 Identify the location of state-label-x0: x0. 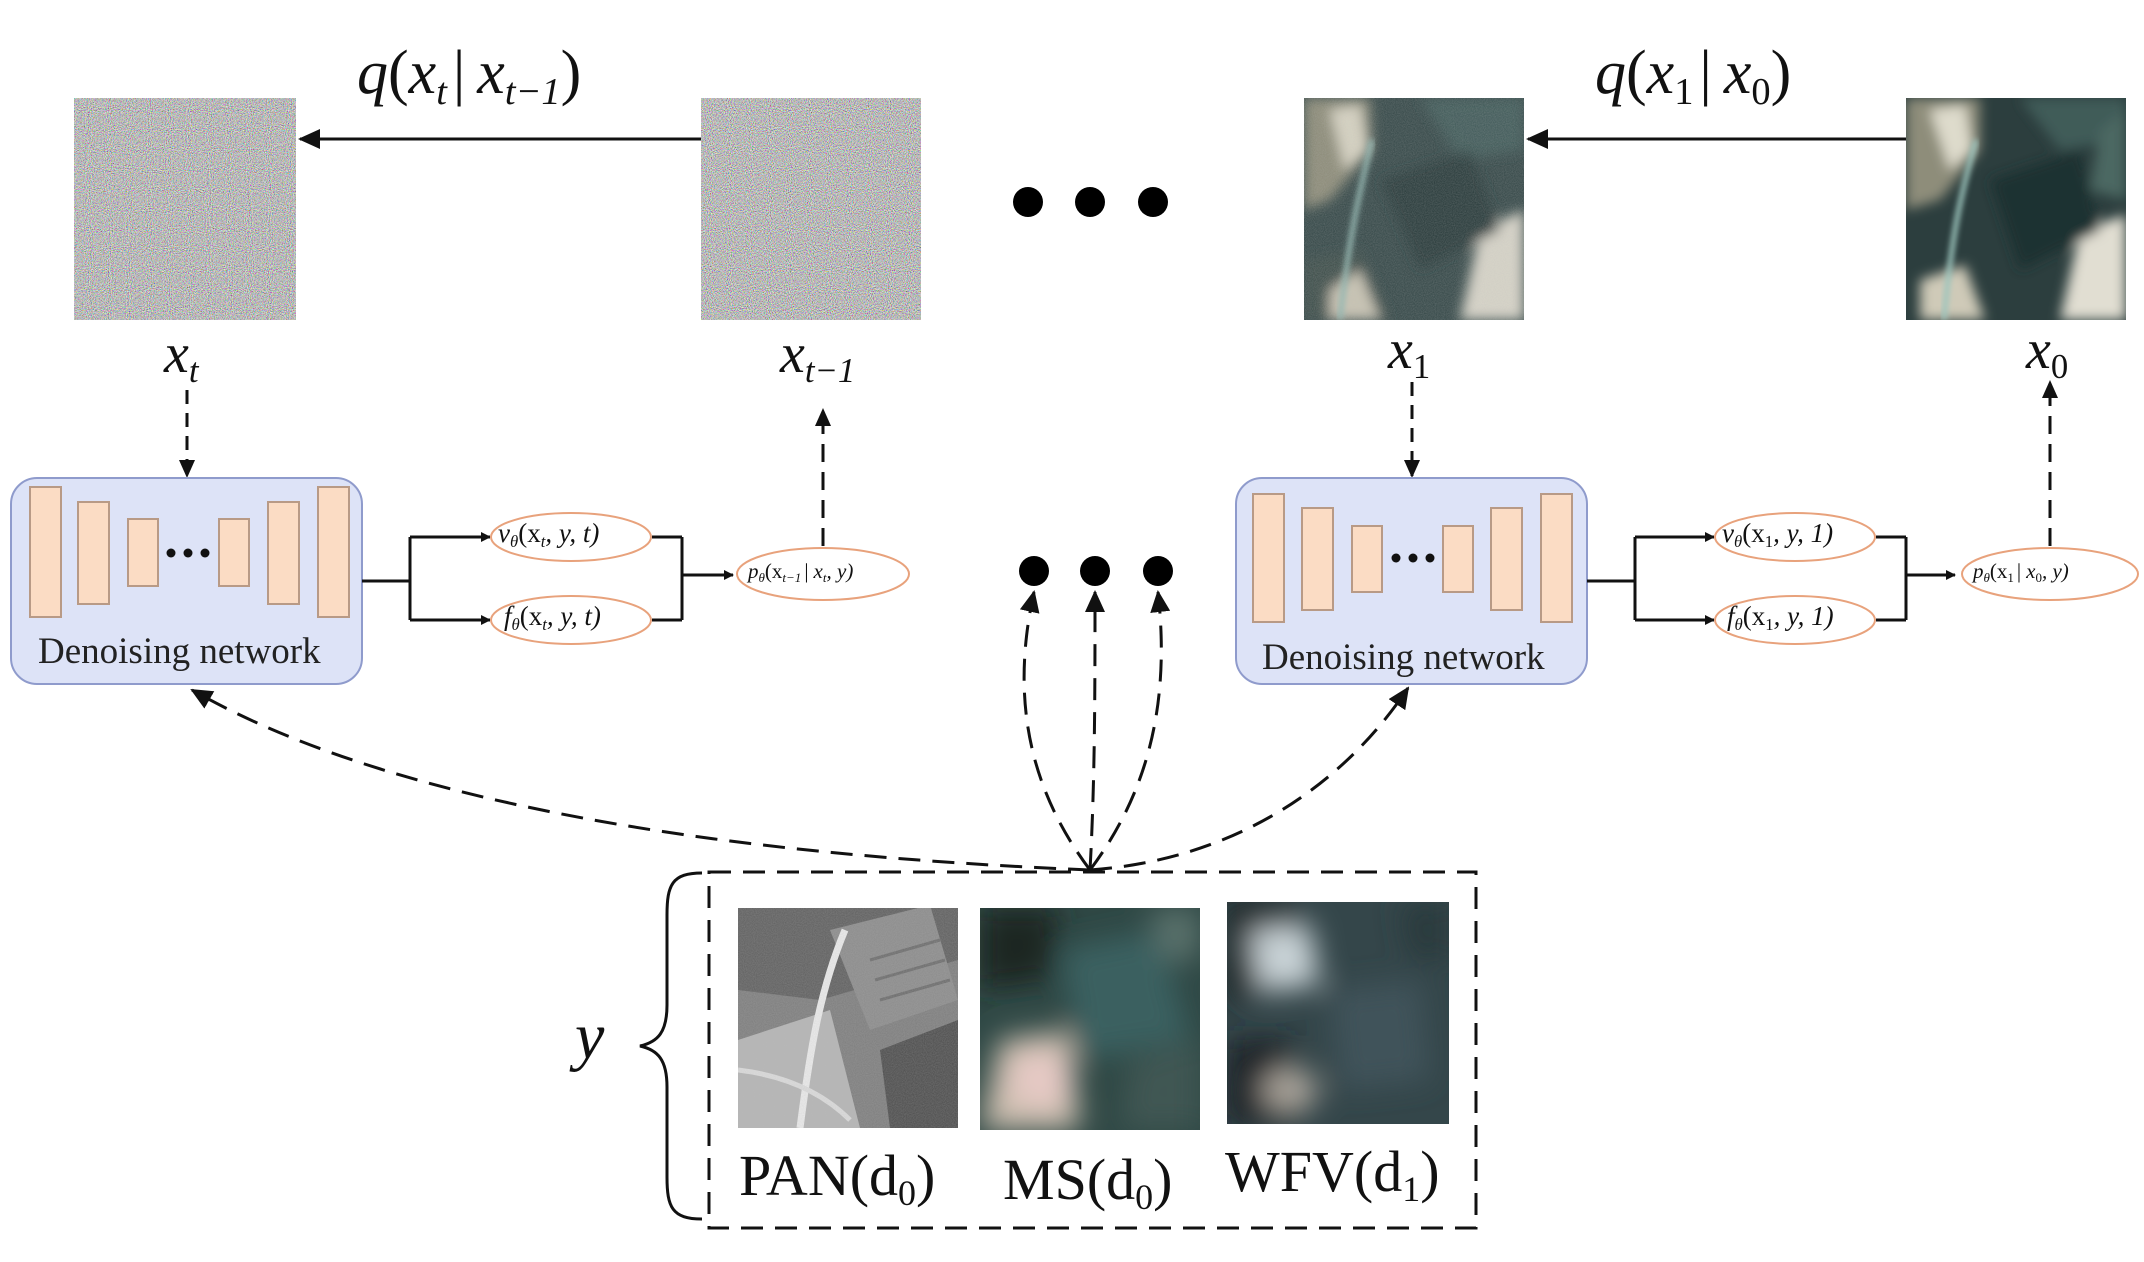
(2047, 352).